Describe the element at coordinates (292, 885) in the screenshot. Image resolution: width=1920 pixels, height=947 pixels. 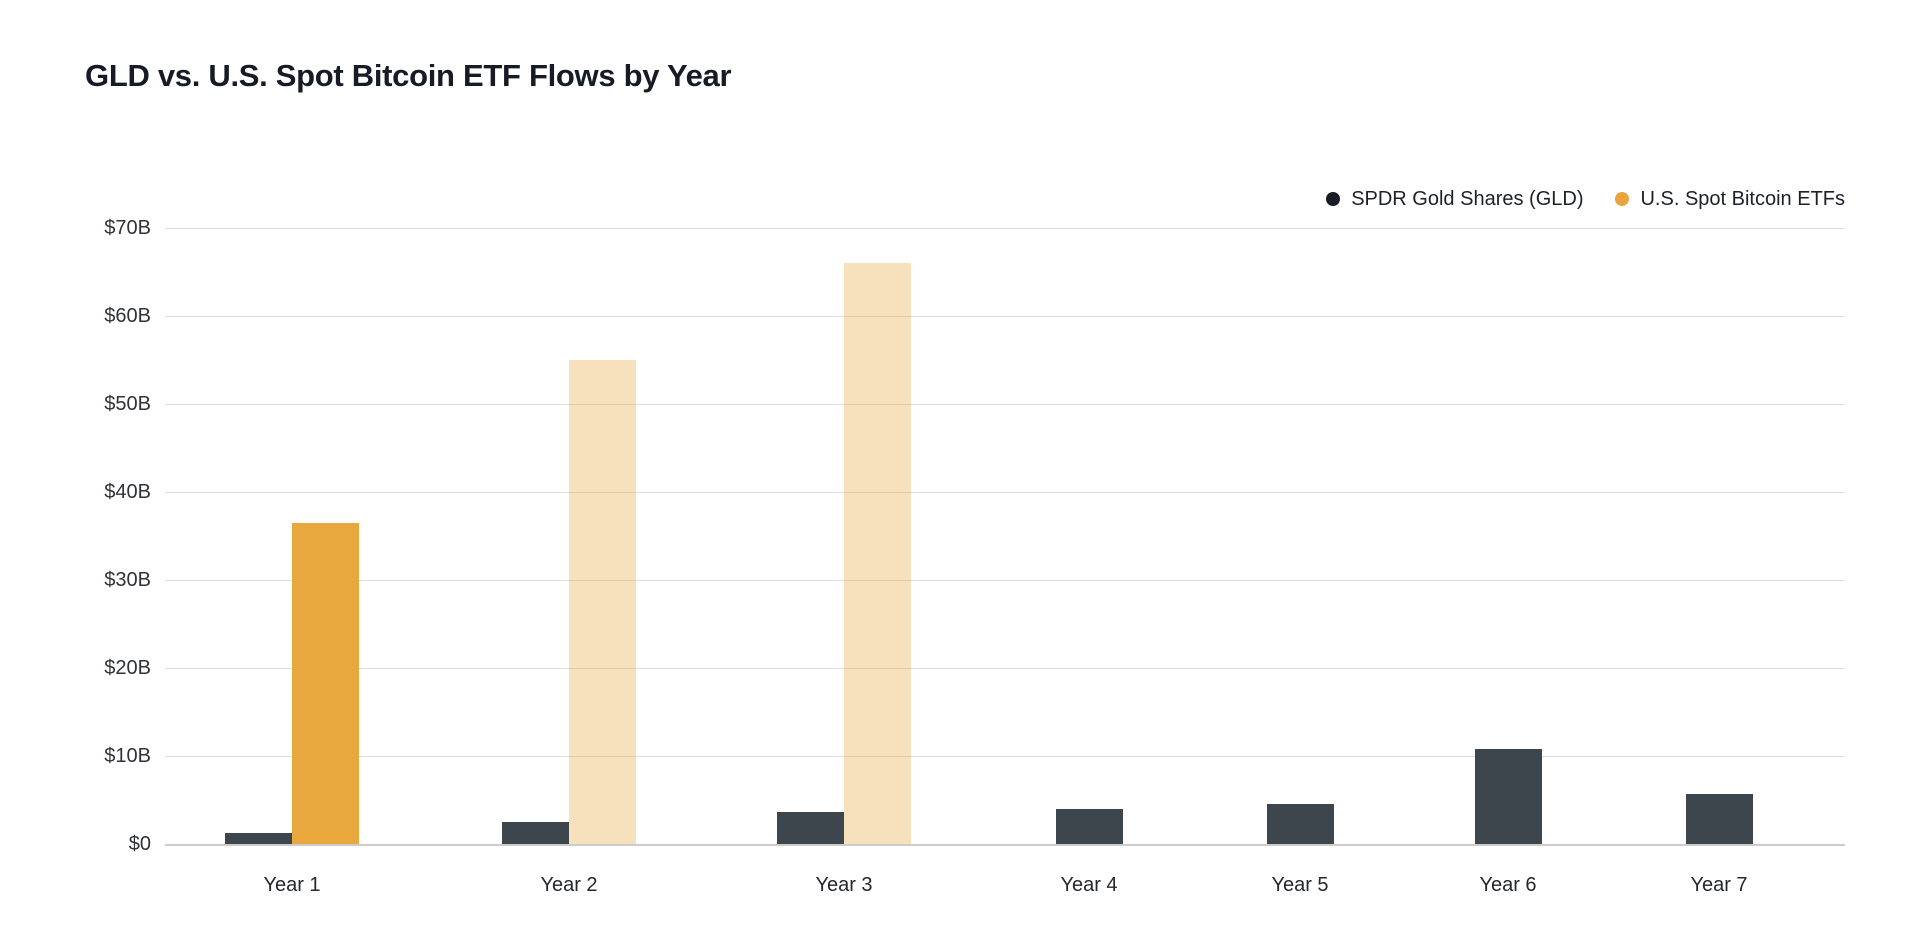
I see `x-axis-label-year-1: Year 1` at that location.